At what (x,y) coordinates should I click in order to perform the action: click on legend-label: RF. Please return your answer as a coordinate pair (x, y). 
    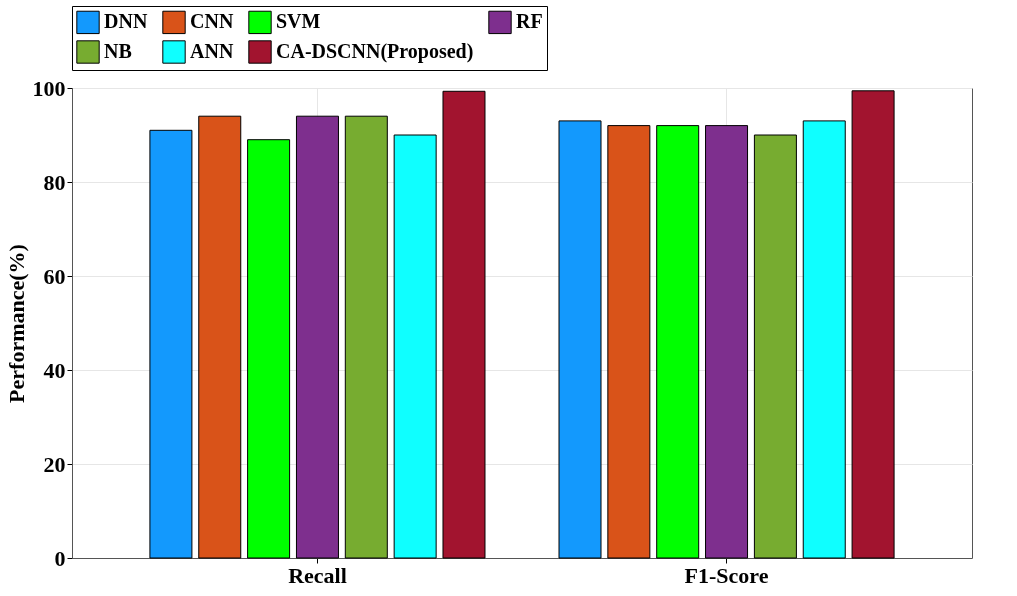
    Looking at the image, I should click on (529, 21).